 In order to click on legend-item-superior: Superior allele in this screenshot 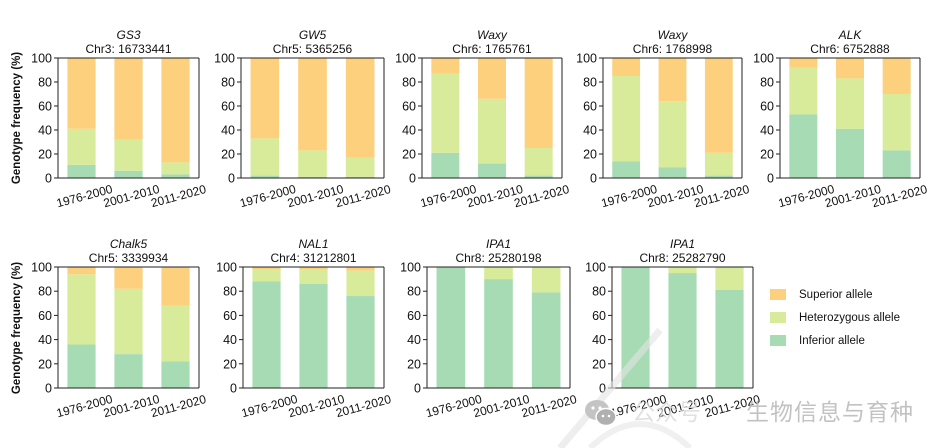, I will do `click(835, 294)`.